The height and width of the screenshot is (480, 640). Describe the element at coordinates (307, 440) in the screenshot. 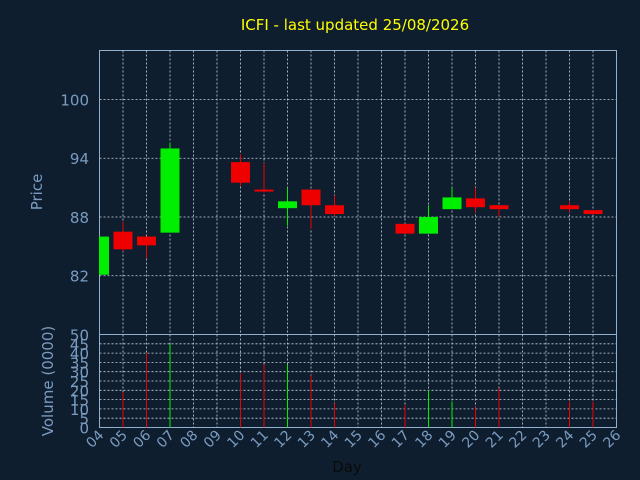

I see `x-tick-label: 13` at that location.